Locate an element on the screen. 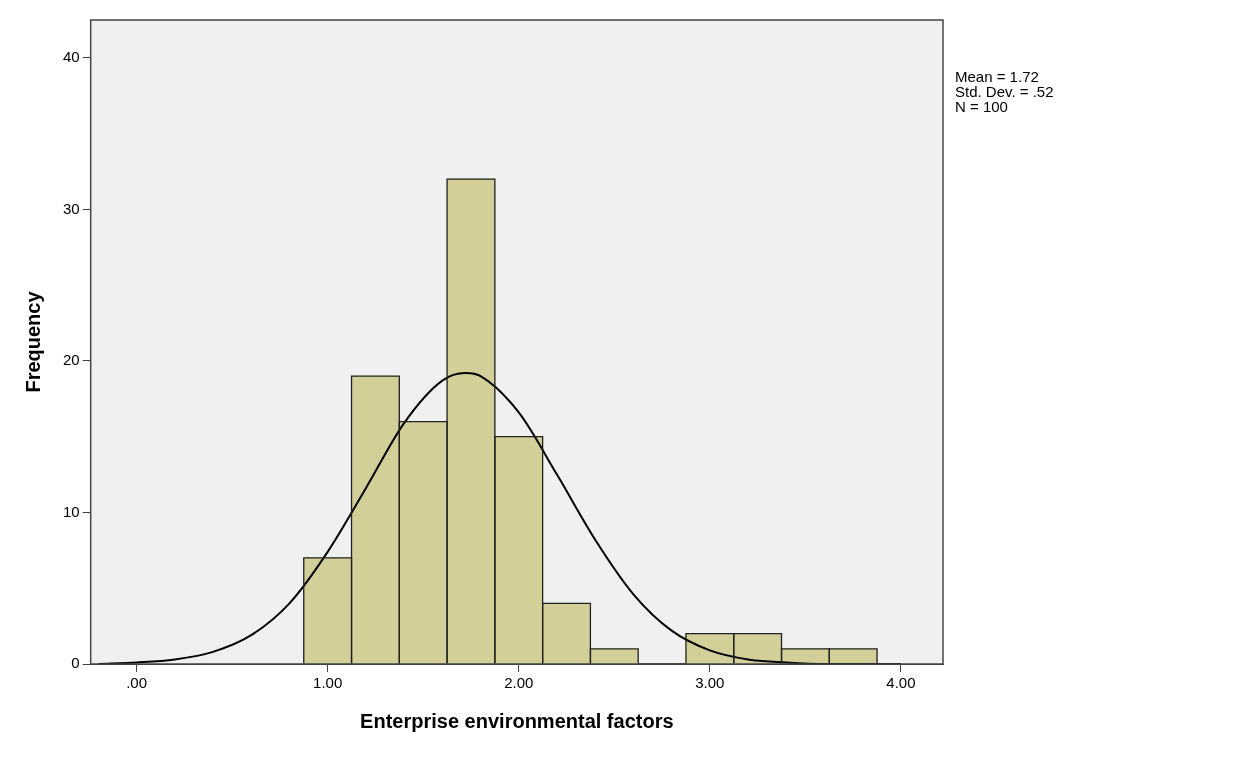 The height and width of the screenshot is (759, 1255). y-tick-label: 40 is located at coordinates (71, 57).